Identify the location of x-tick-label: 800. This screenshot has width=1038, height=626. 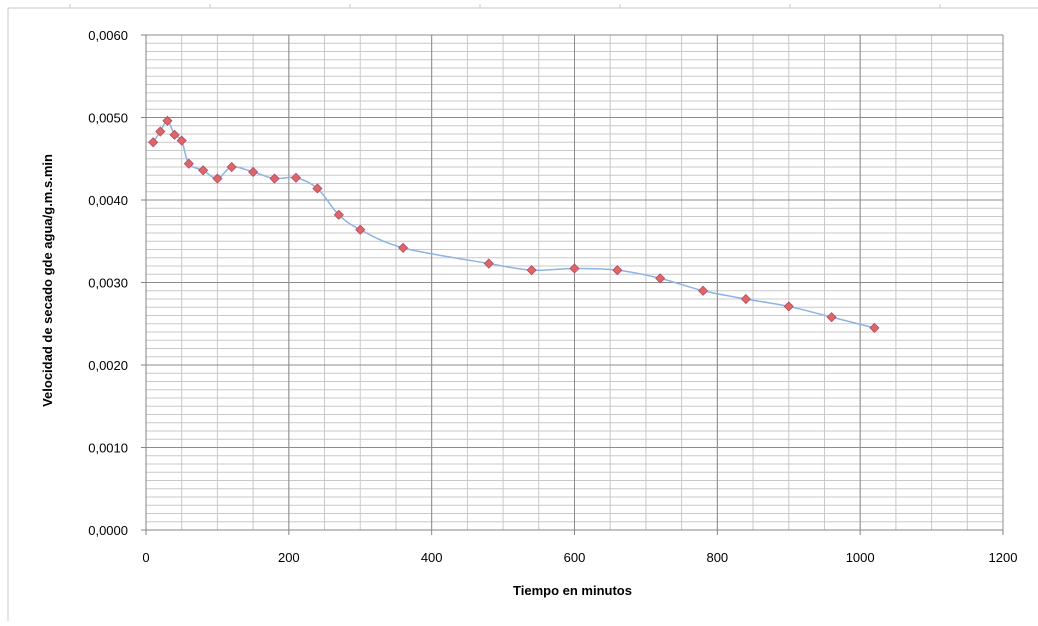
(717, 557).